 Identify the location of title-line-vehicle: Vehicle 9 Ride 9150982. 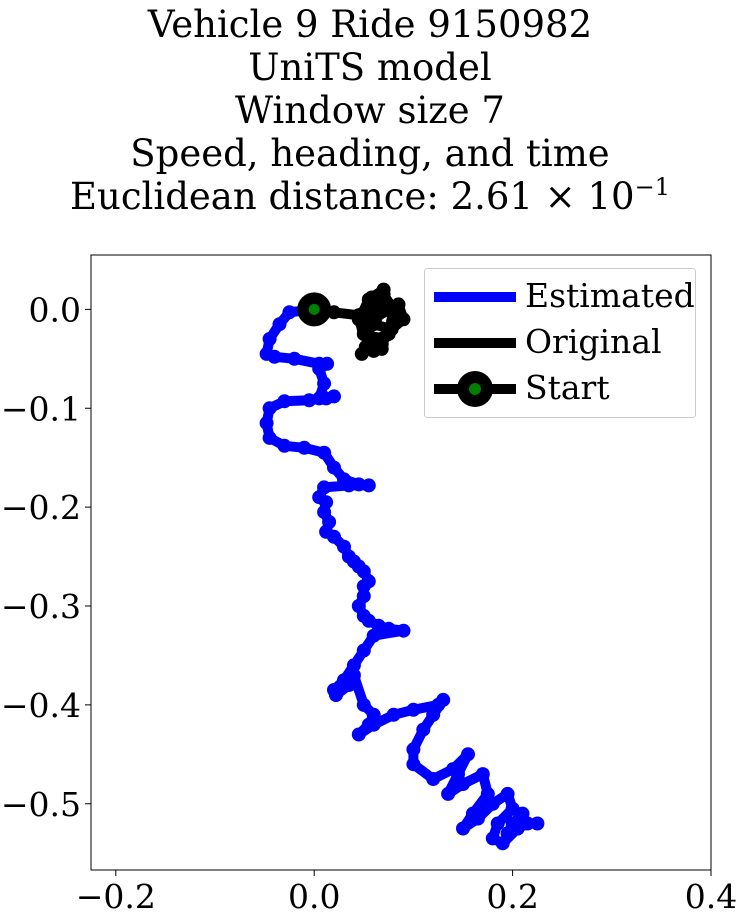
(370, 24).